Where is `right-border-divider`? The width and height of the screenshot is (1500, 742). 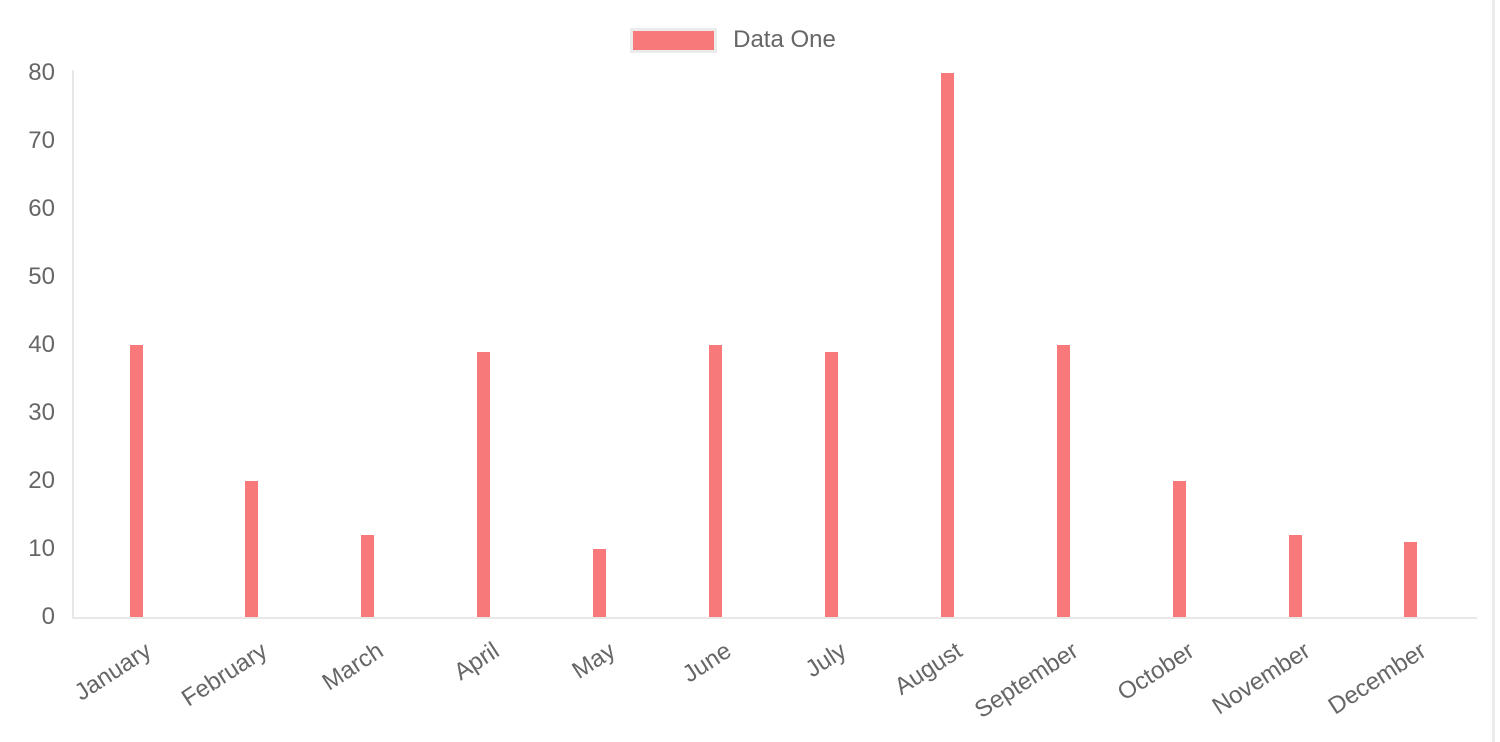 right-border-divider is located at coordinates (1493, 371).